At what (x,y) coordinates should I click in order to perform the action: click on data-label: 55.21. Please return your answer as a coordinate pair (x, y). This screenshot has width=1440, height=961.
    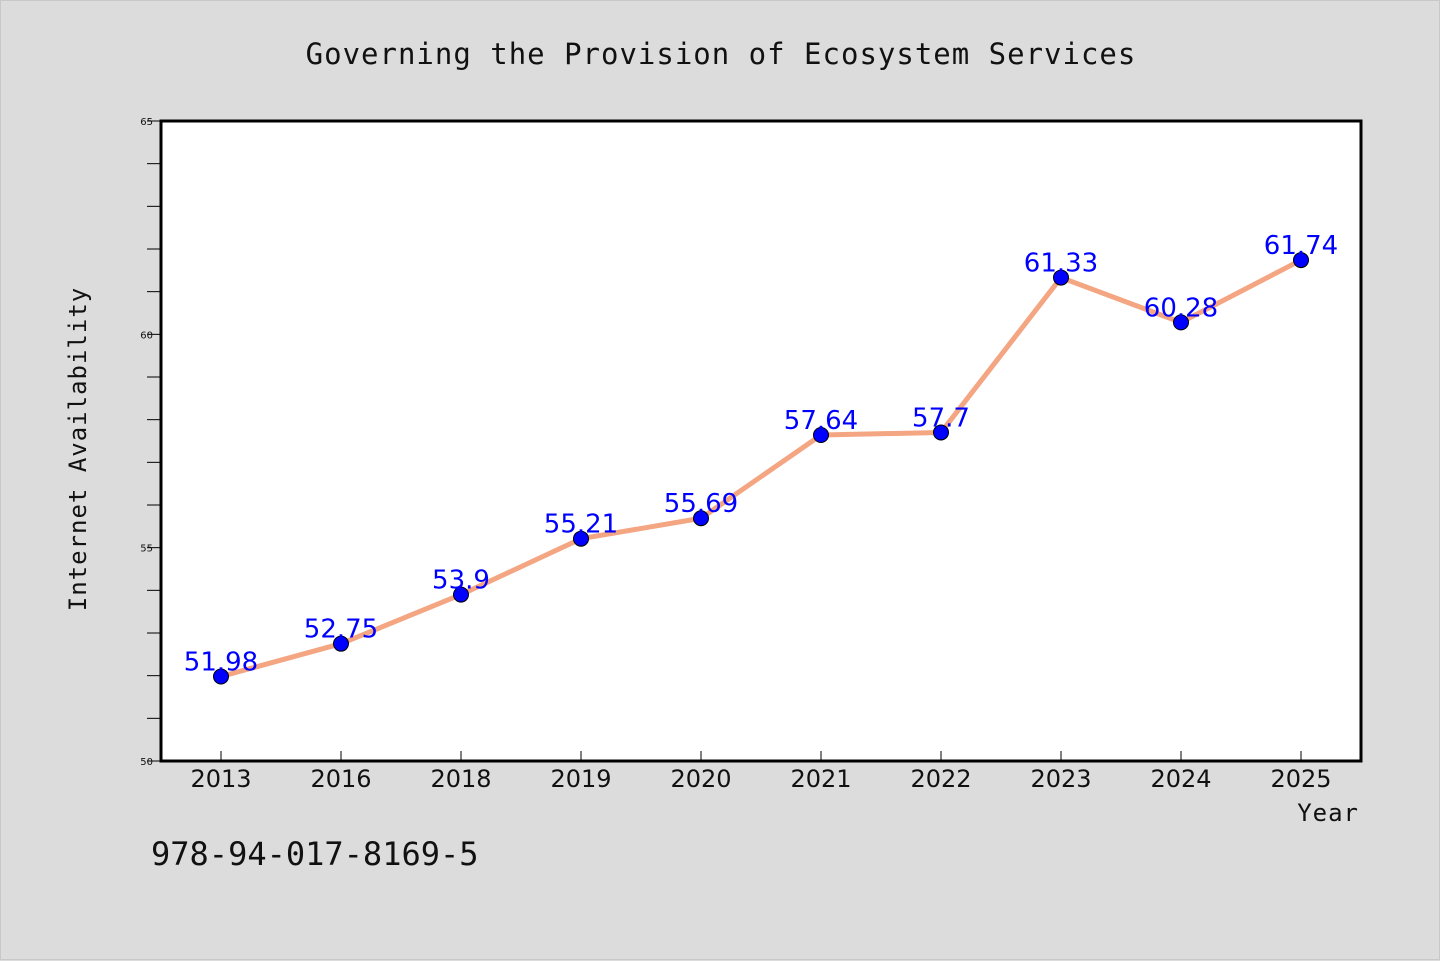
    Looking at the image, I should click on (581, 525).